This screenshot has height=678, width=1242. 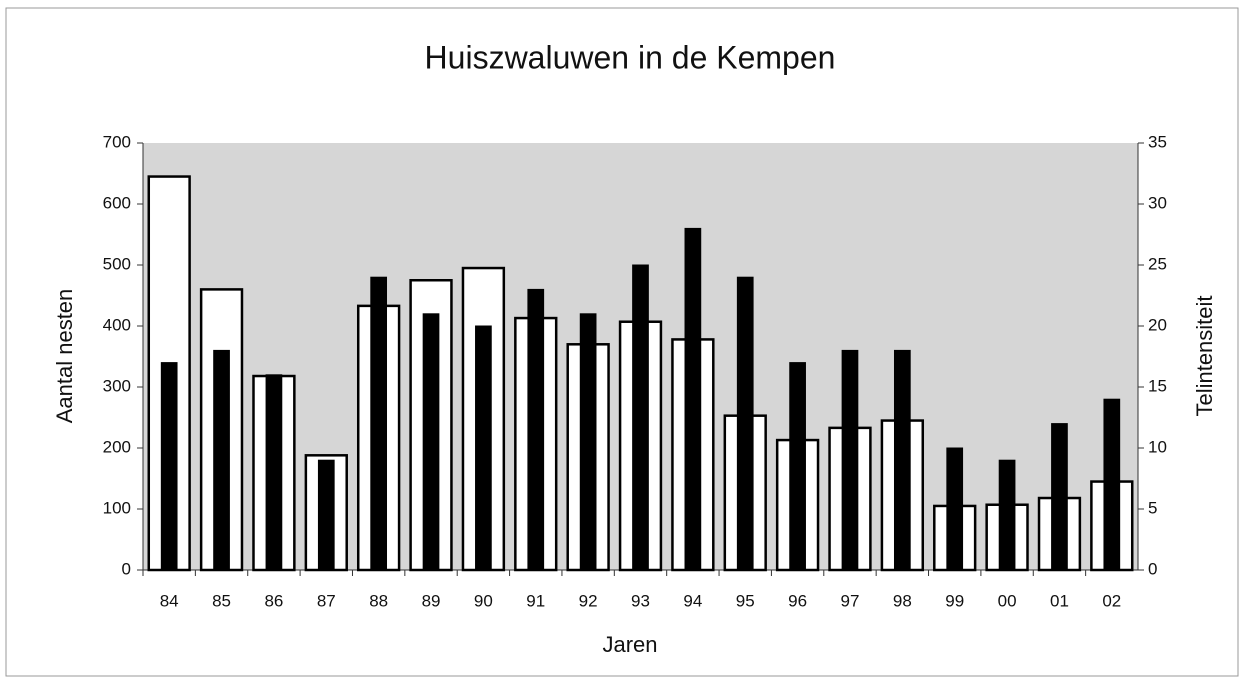 I want to click on x-tick-label: 84, so click(x=169, y=600).